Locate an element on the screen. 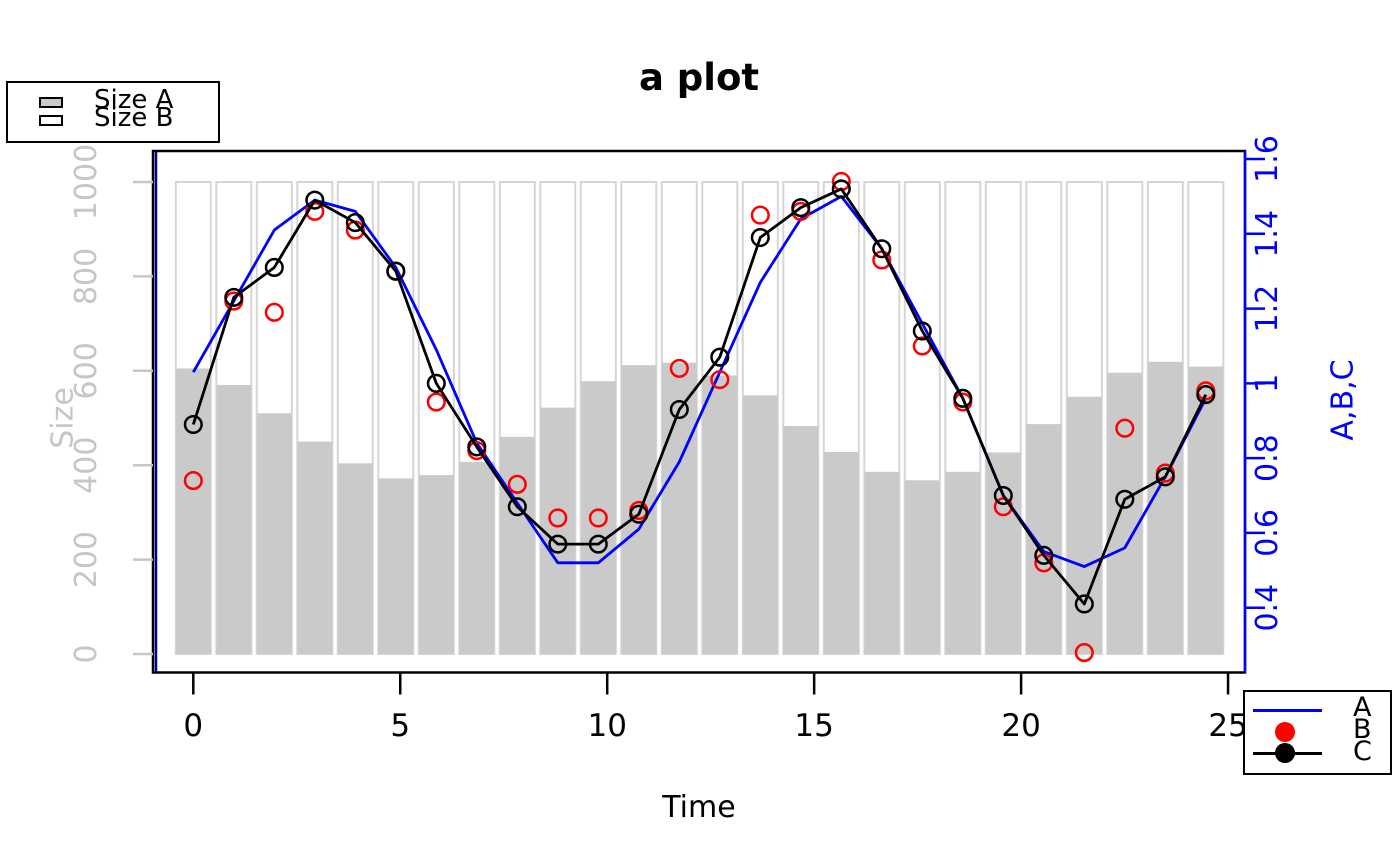 The height and width of the screenshot is (866, 1400). size-a-legend-label: Size A is located at coordinates (134, 100).